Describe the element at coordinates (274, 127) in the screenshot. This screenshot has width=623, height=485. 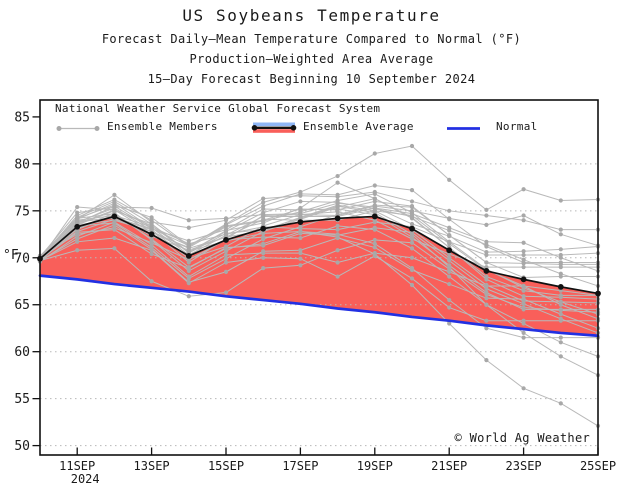
I see `ensemble-average-swatch-icon` at that location.